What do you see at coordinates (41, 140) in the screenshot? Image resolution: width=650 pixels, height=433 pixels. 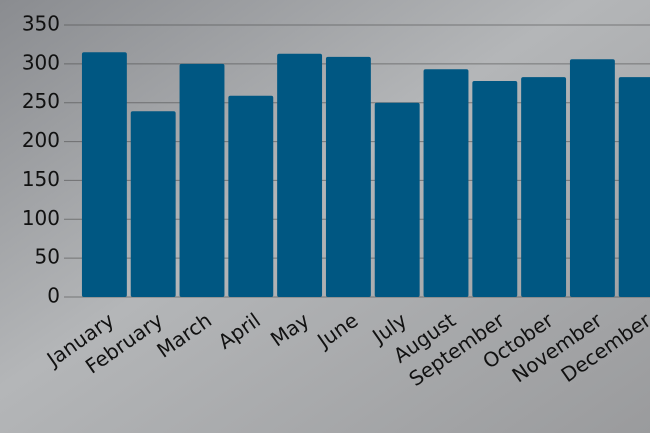 I see `y-tick-label: 200` at bounding box center [41, 140].